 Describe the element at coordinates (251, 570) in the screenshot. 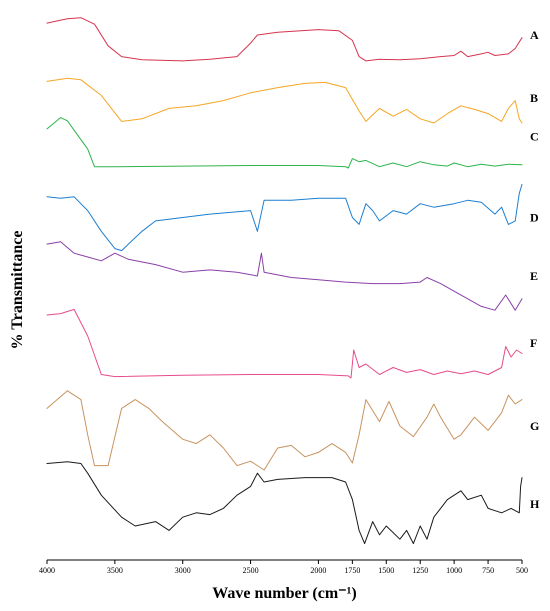

I see `x-tick-label: 2500` at that location.